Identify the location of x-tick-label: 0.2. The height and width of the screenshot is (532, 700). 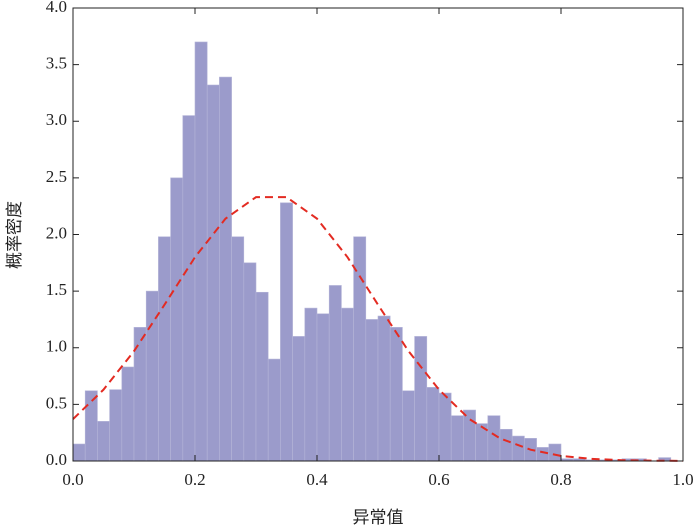
(194, 479).